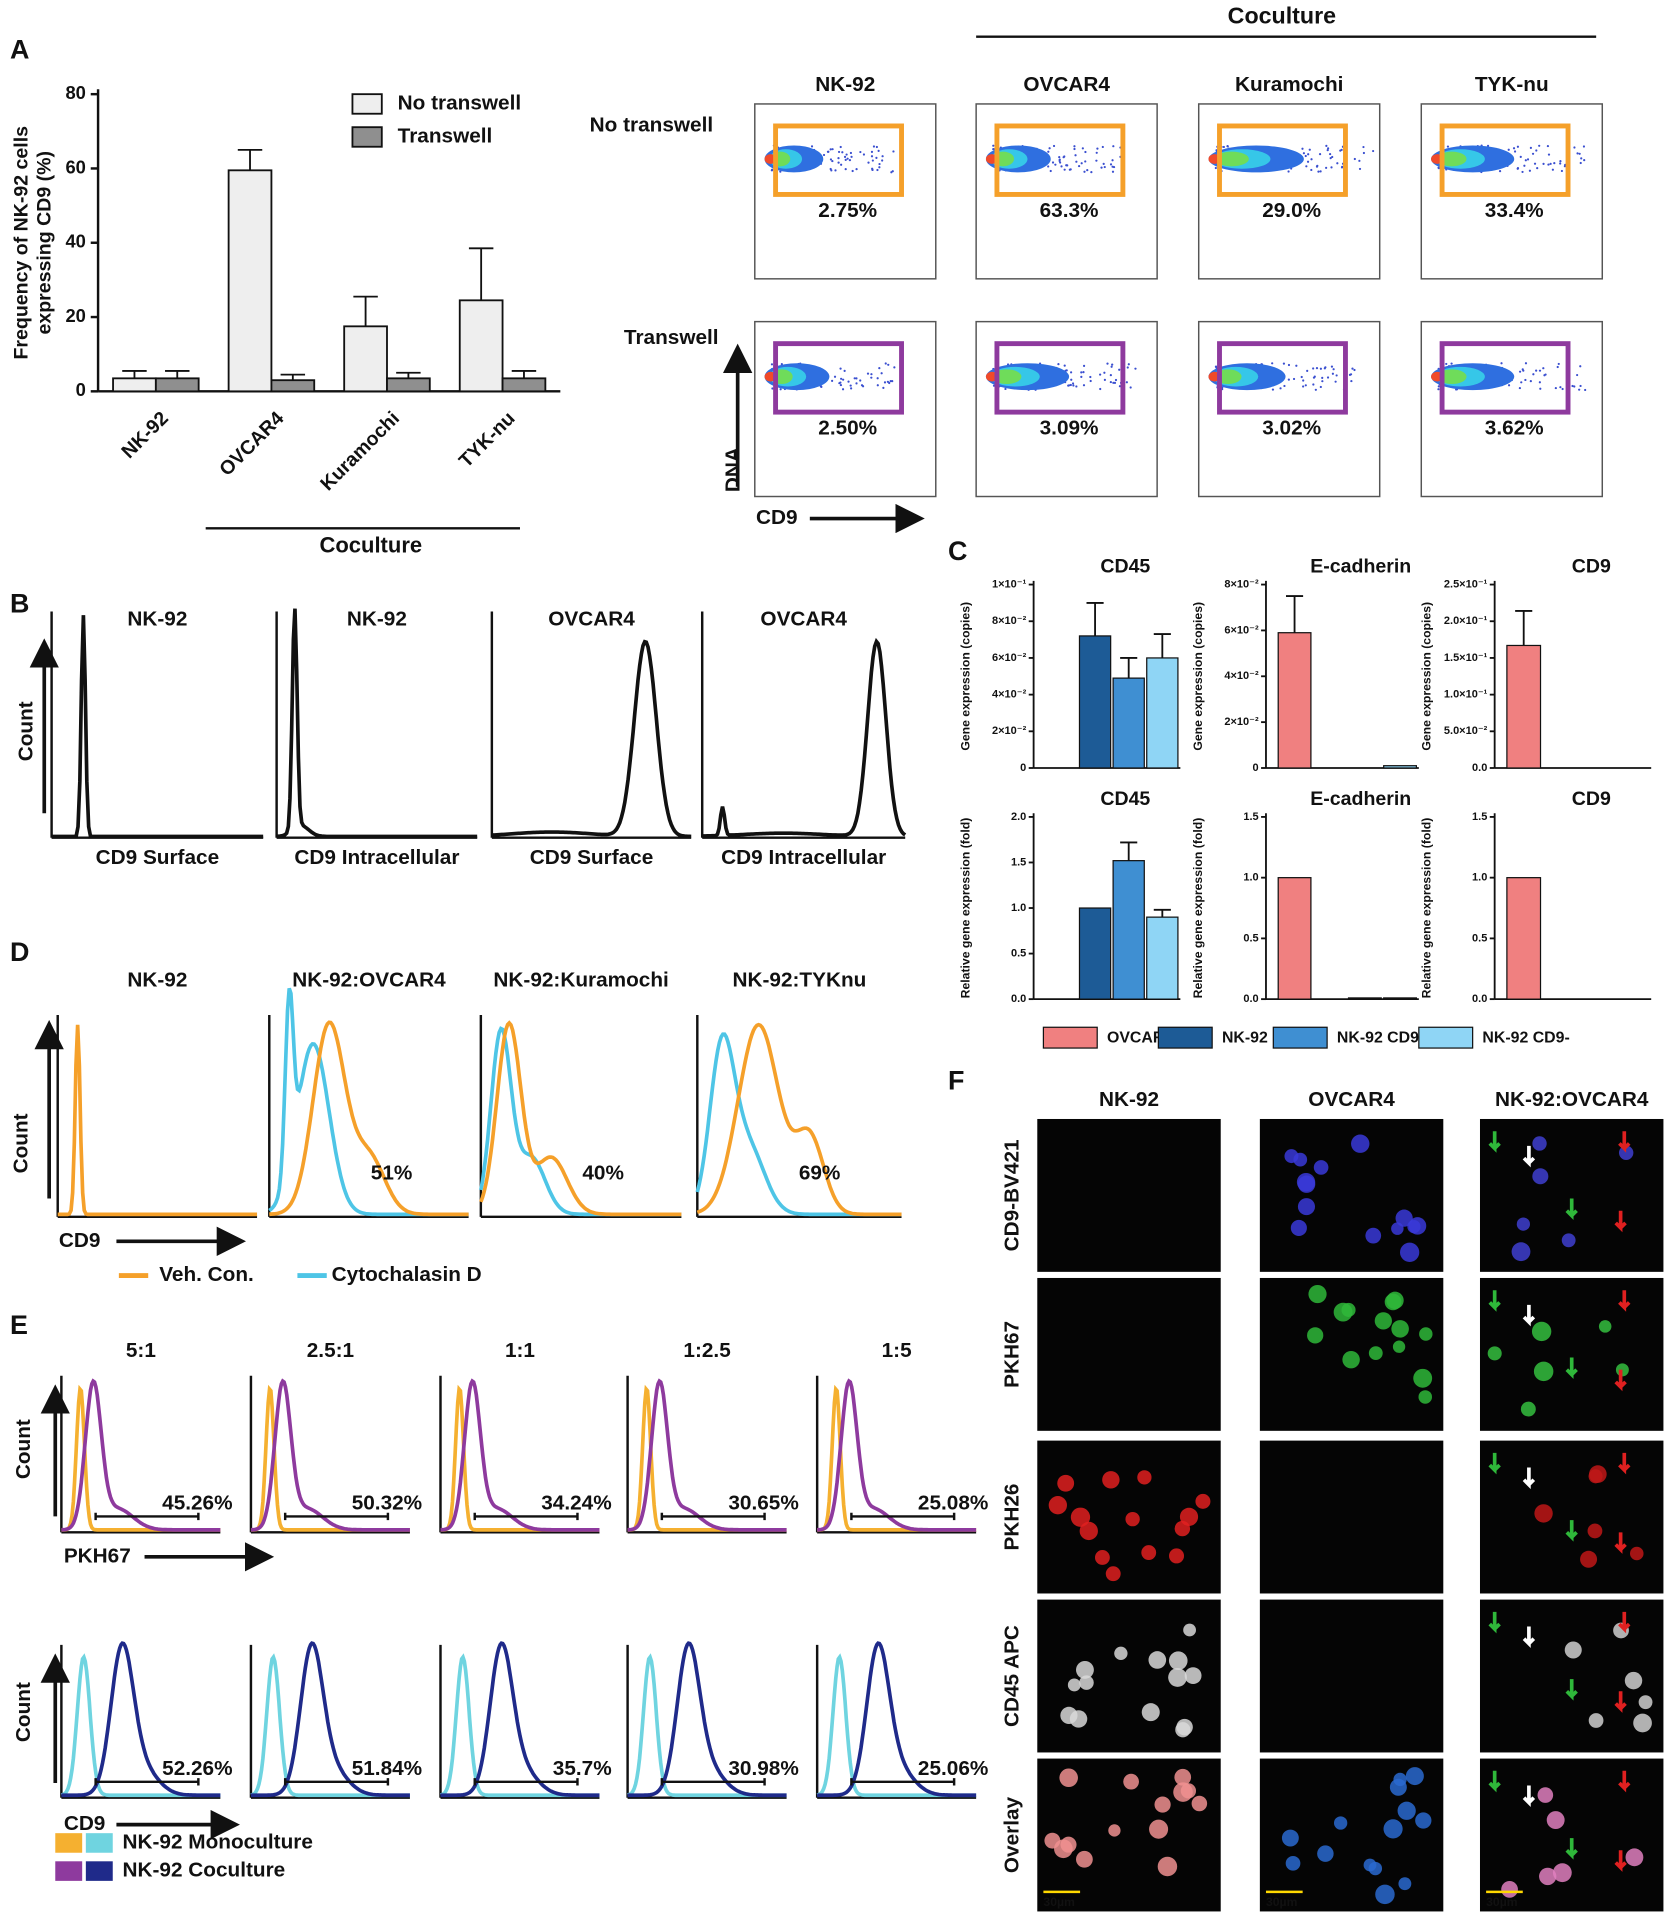  Describe the element at coordinates (23, 1449) in the screenshot. I see `axis-label: Count` at that location.